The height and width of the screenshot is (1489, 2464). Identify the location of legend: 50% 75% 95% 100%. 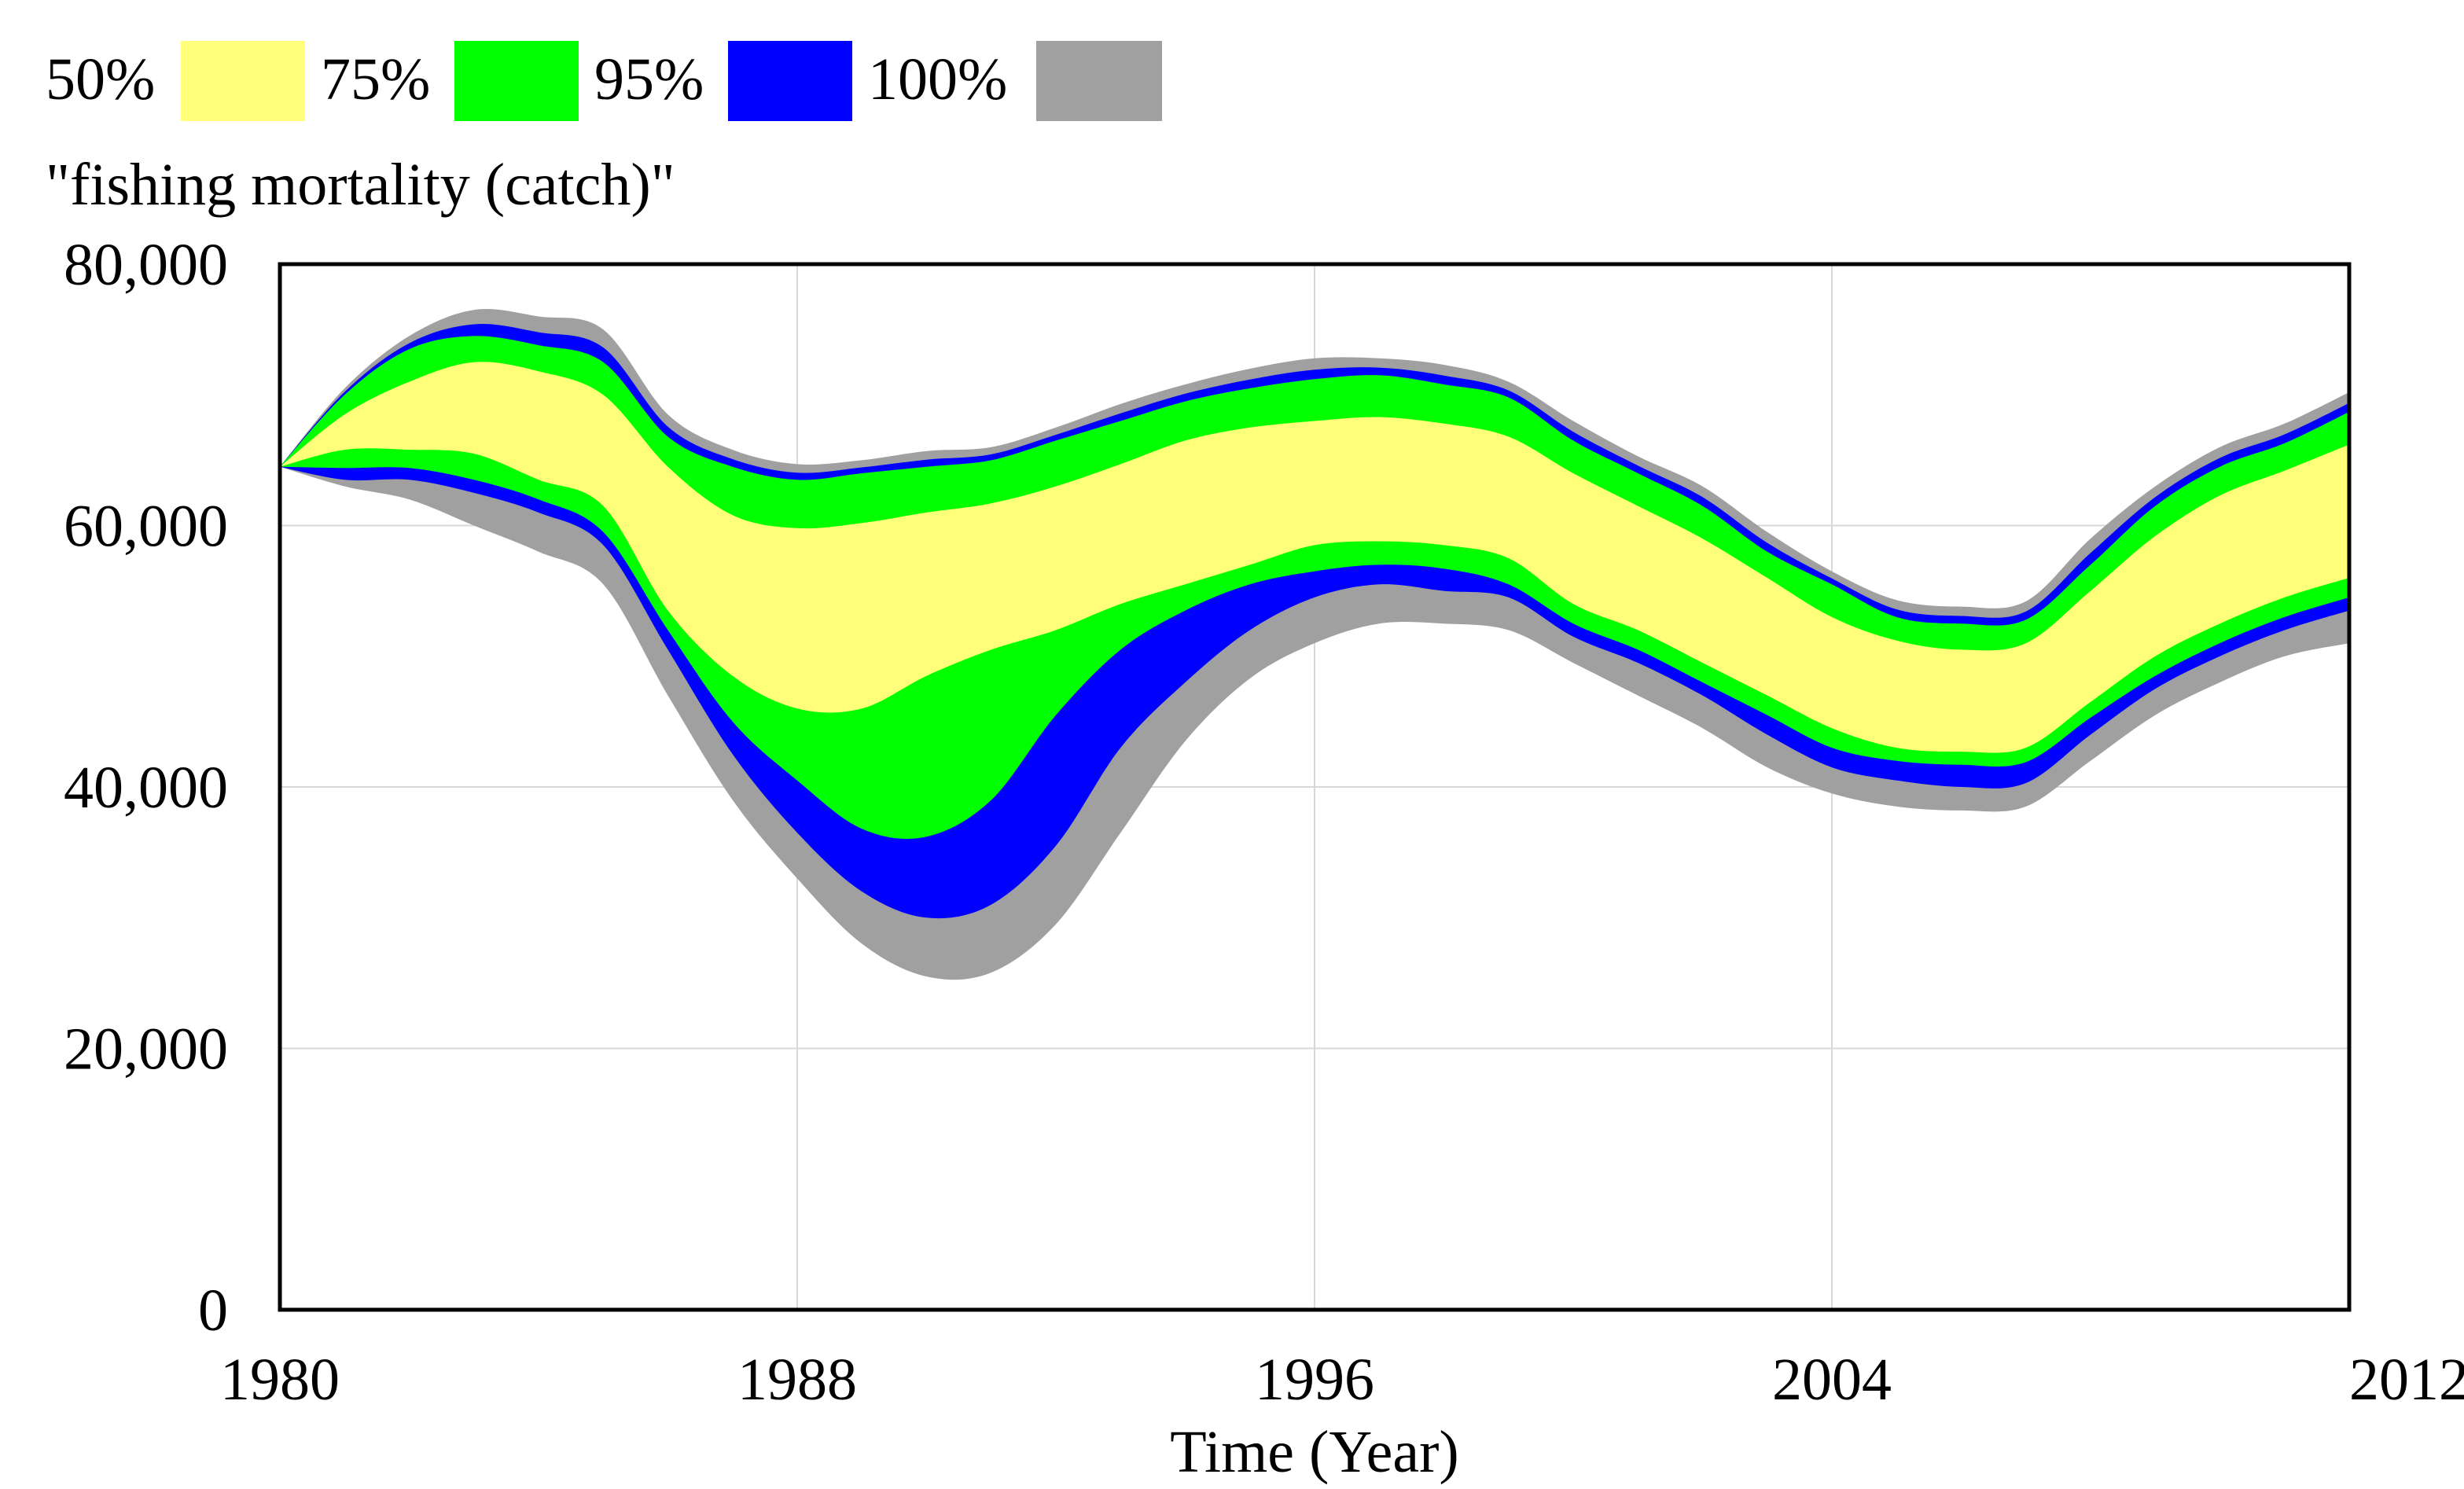
(604, 81).